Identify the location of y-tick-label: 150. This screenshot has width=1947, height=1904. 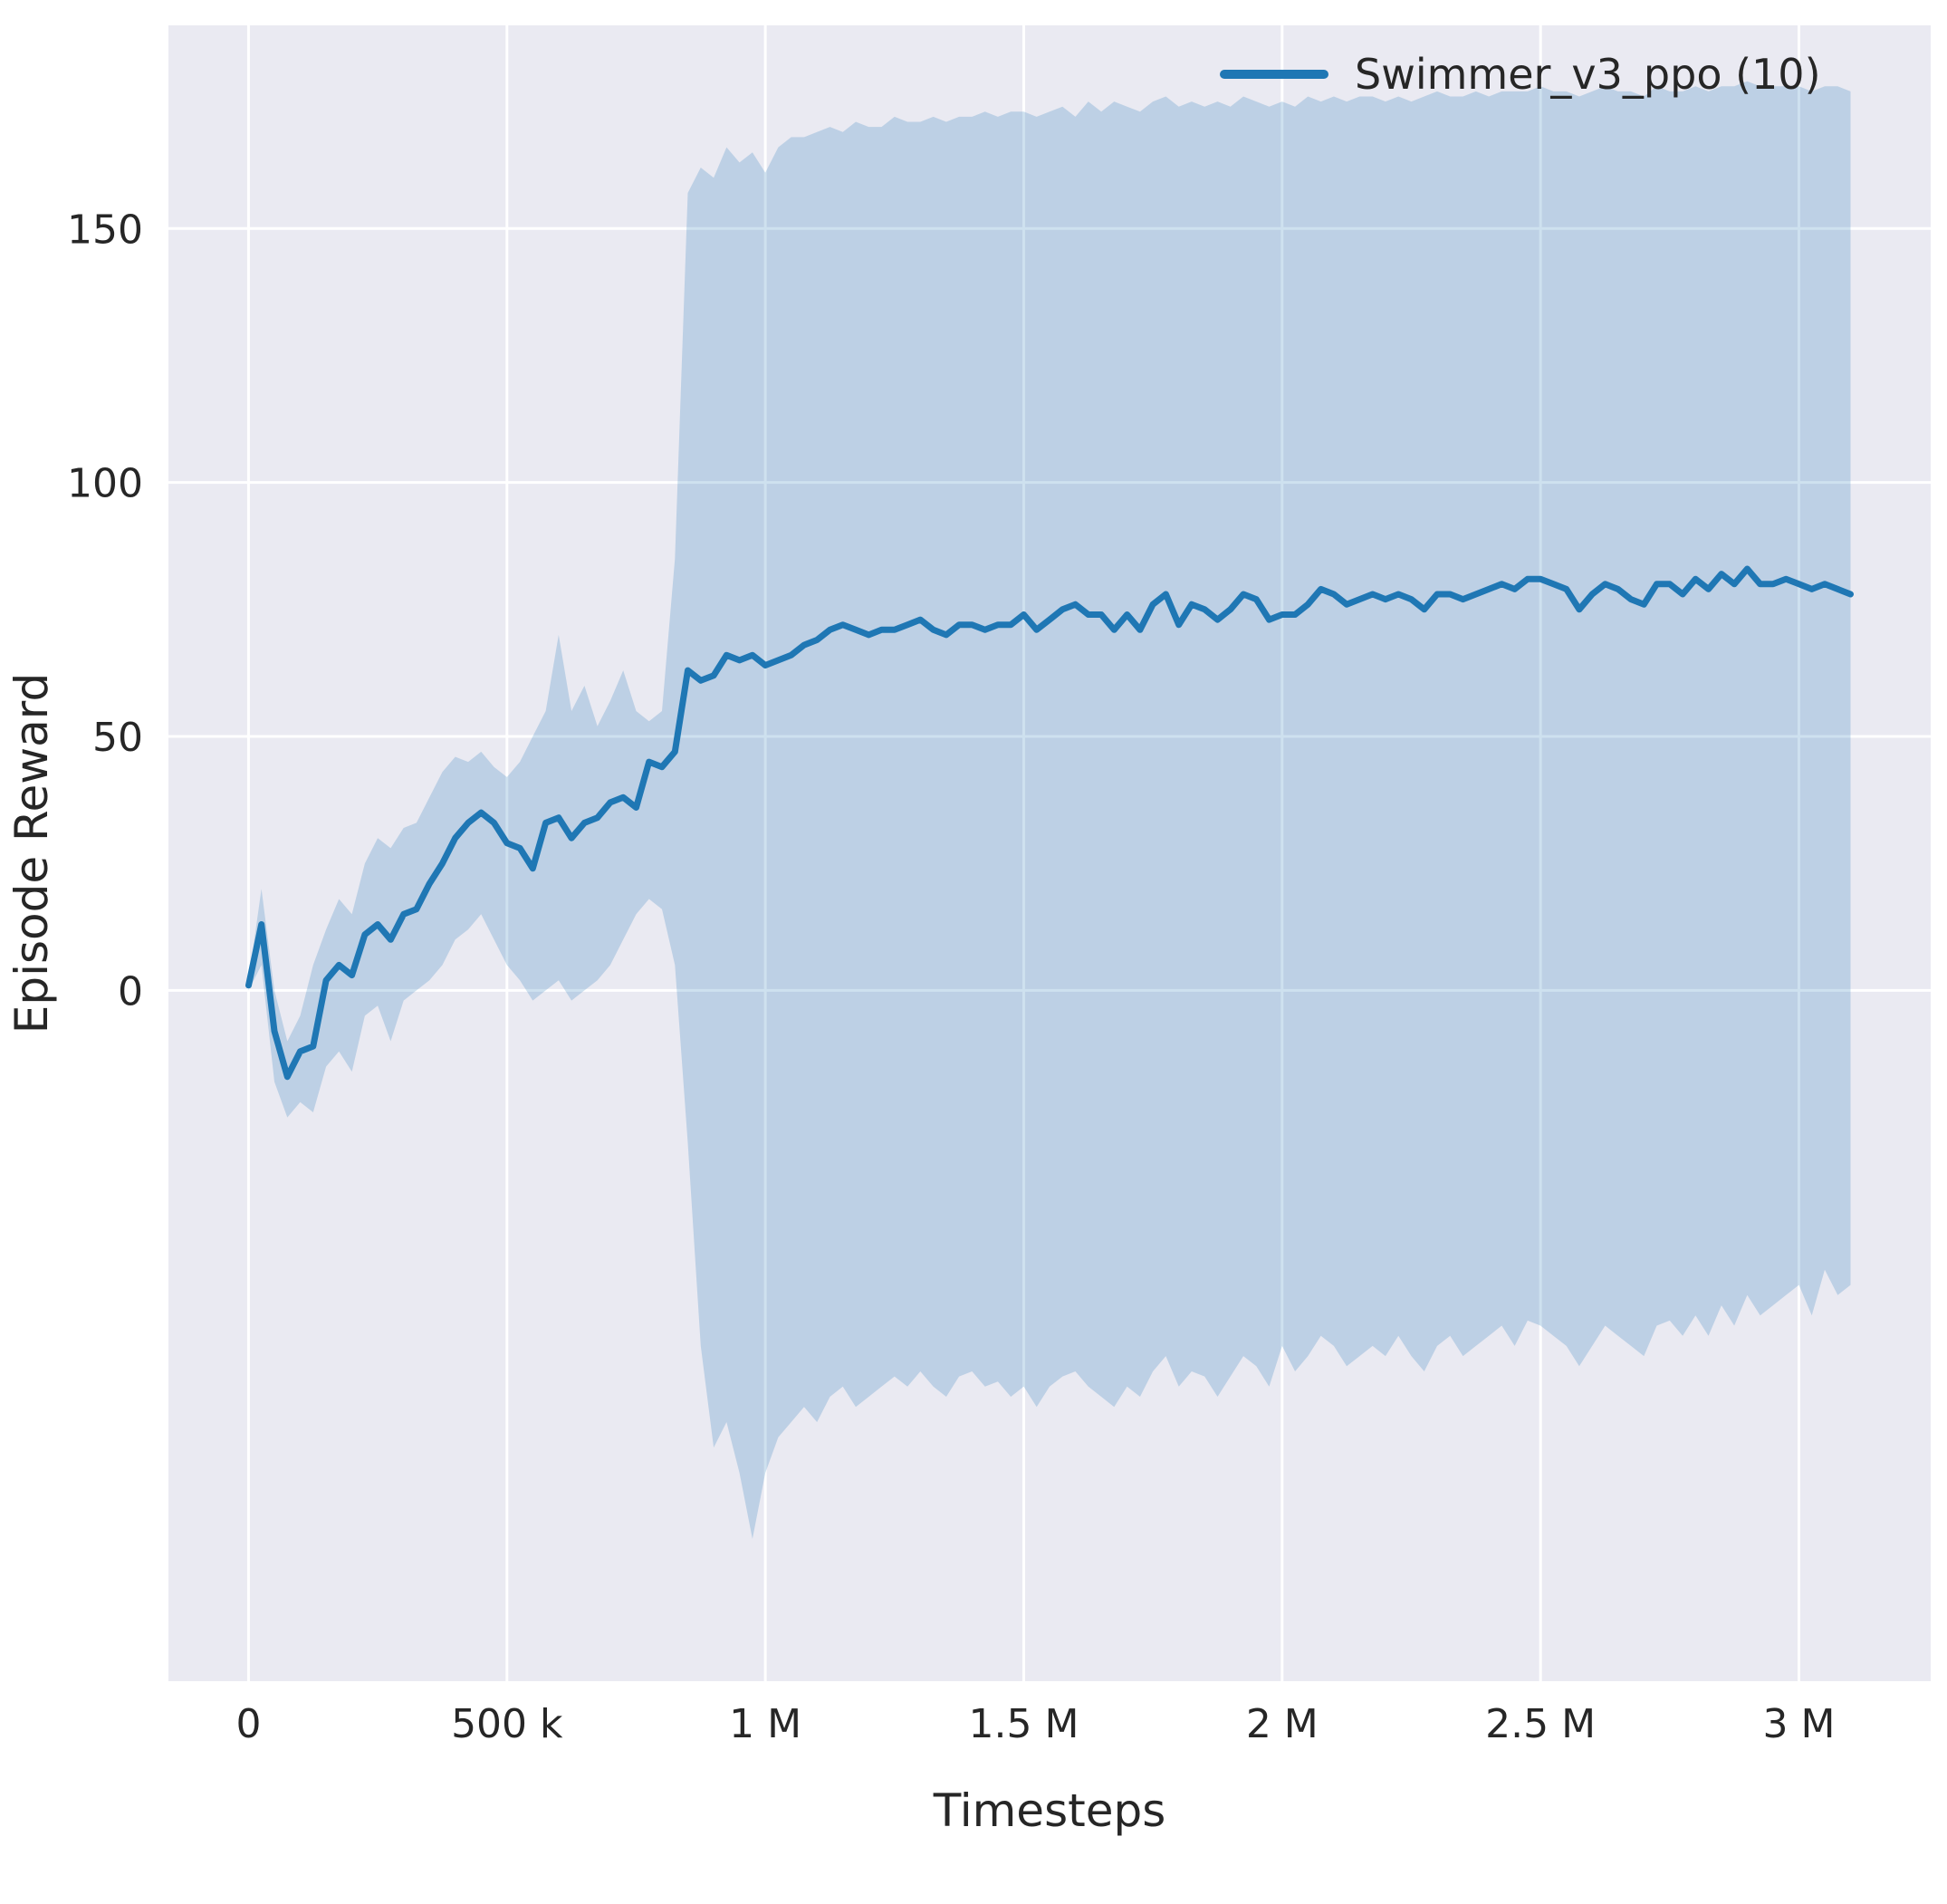
(105, 230).